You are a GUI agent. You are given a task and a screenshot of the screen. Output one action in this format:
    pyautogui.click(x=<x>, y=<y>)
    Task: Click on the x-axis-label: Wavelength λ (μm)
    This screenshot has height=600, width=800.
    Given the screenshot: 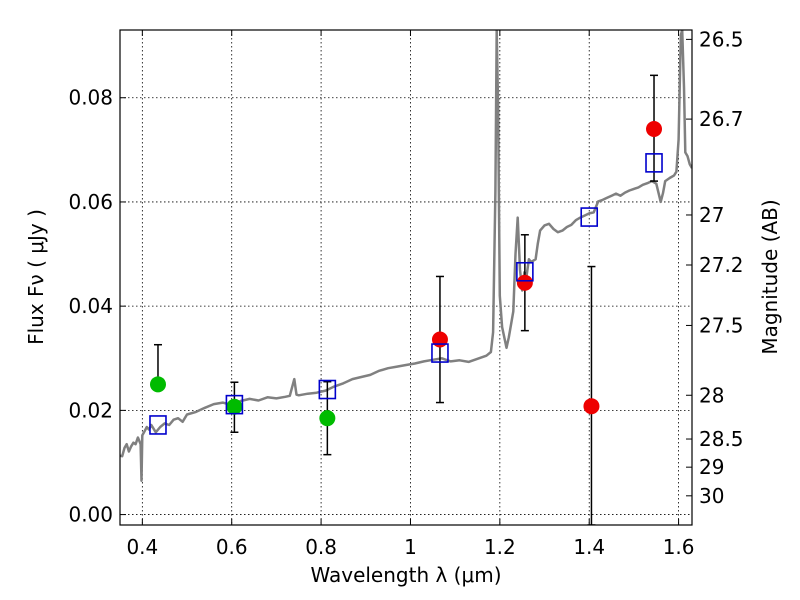 What is the action you would take?
    pyautogui.click(x=405, y=575)
    